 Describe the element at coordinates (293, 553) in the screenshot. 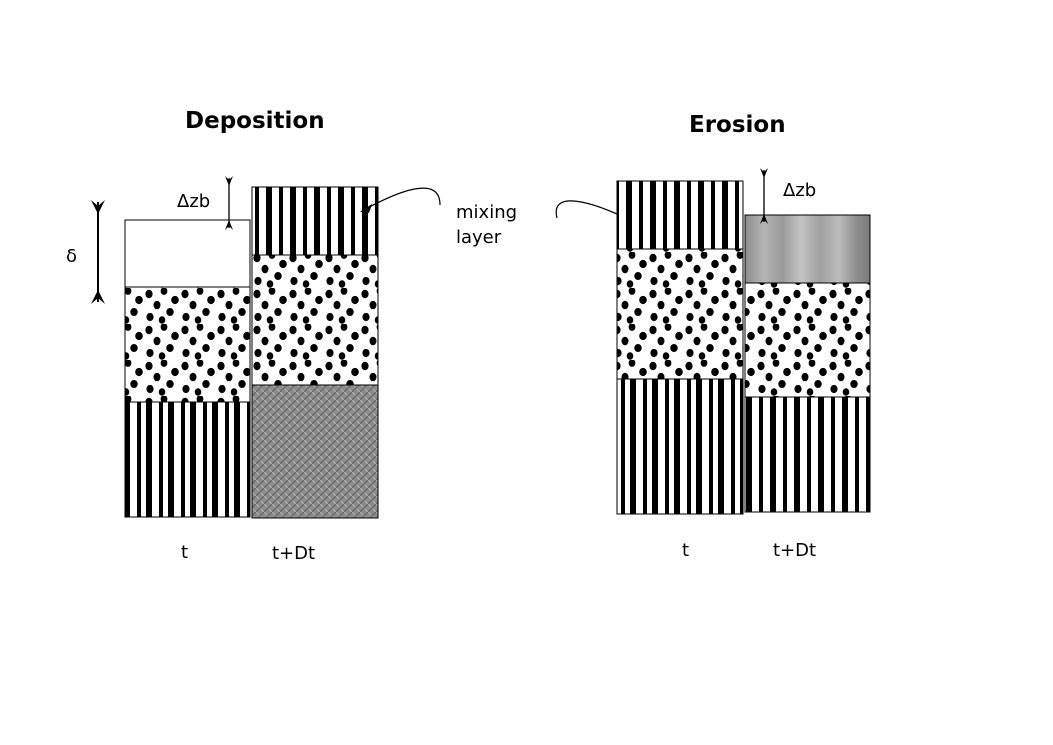

I see `deposition-time-tdt: t+Dt` at that location.